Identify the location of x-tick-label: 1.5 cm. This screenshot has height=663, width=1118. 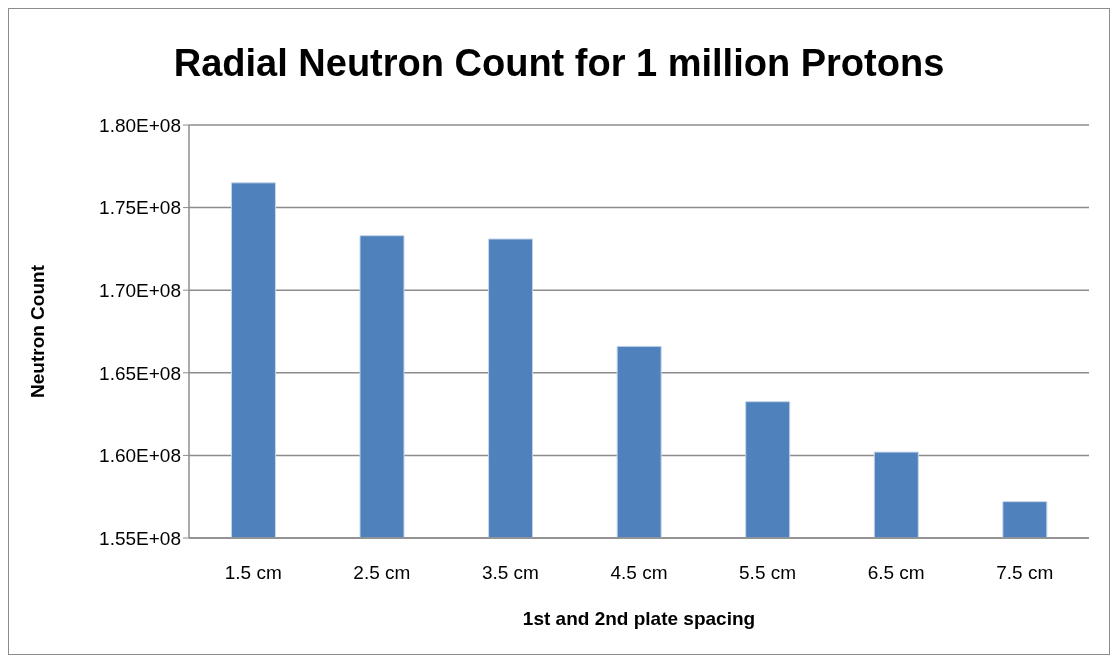
(253, 573).